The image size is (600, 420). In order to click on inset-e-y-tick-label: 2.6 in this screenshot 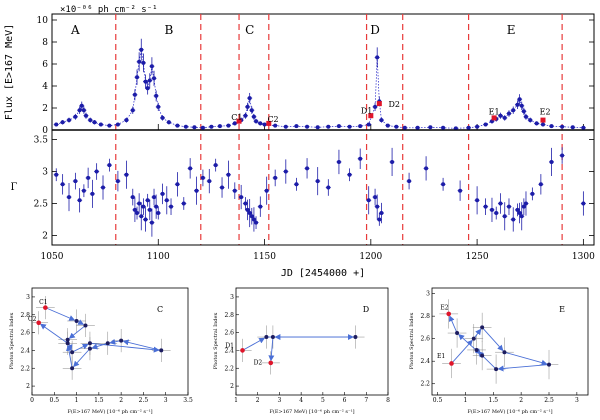, I will do `click(425, 339)`.